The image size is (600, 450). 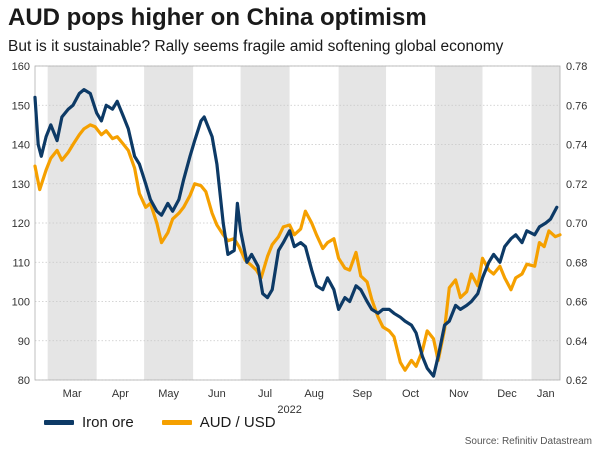 I want to click on legend-label-iron-ore: Iron ore, so click(x=108, y=422).